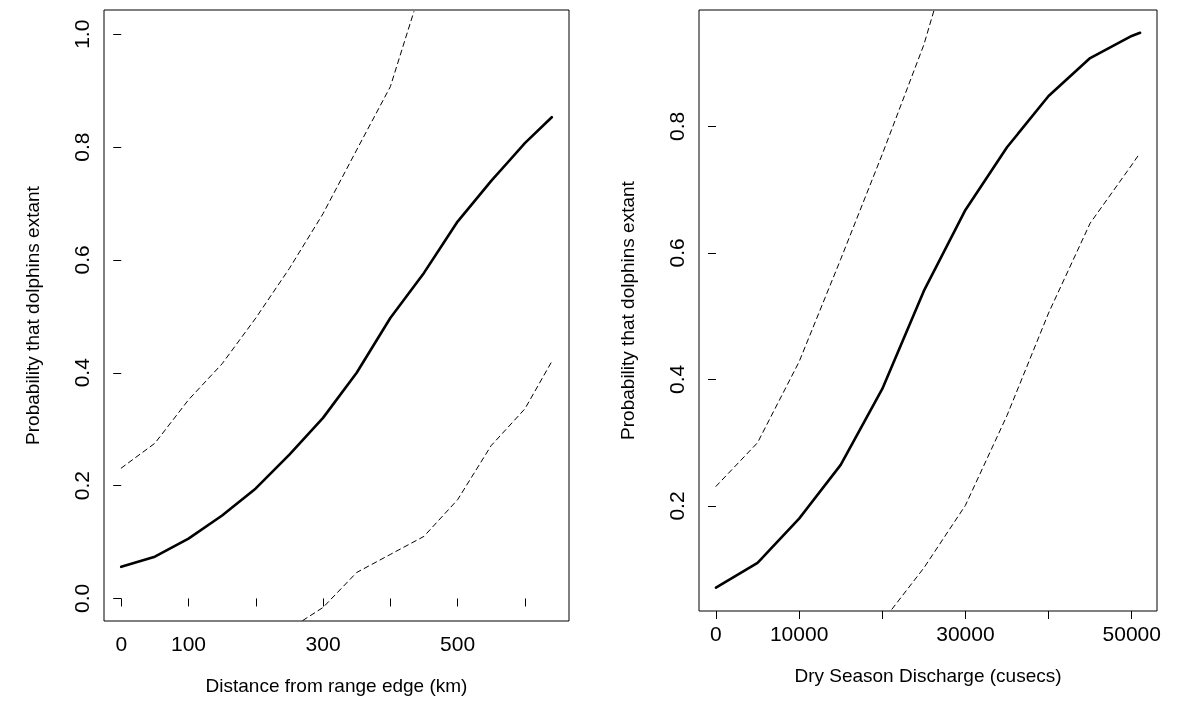  I want to click on y-tick-label: 0.0, so click(81, 598).